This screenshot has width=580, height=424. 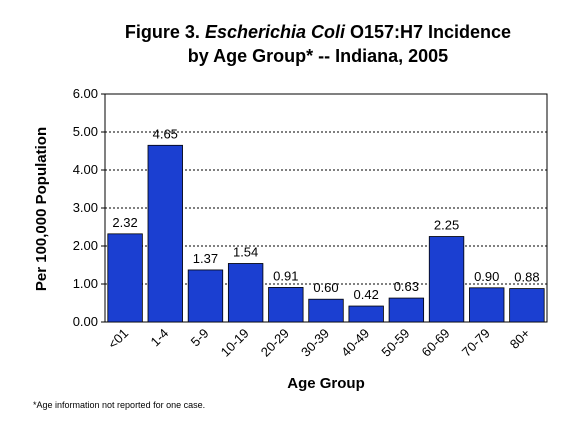 I want to click on y-tick-label: 5.00, so click(x=85, y=131).